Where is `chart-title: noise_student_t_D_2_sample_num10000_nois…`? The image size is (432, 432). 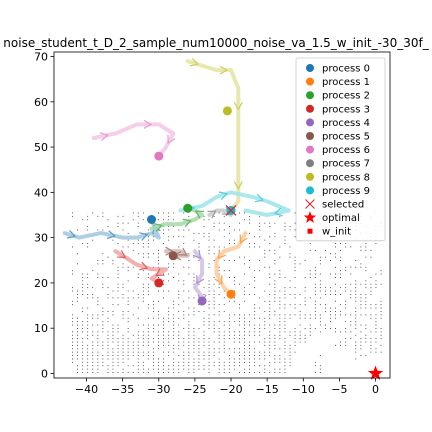
chart-title: noise_student_t_D_2_sample_num10000_nois… is located at coordinates (216, 43).